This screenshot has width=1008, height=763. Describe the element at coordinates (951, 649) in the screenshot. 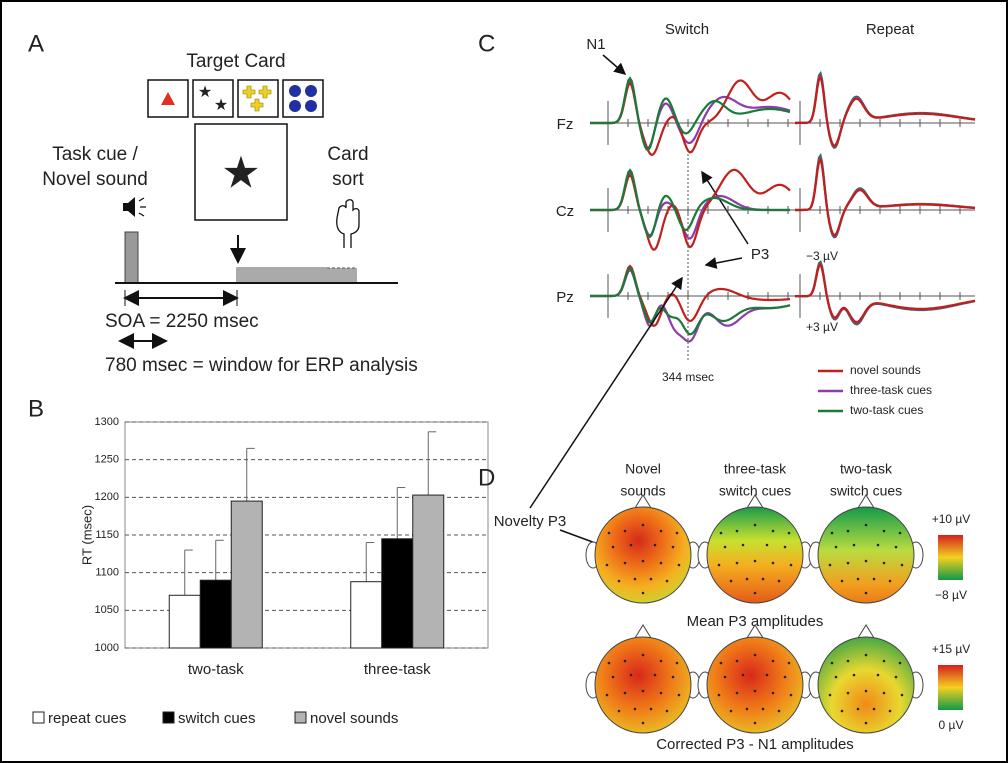

I see `scale-label: +15 µV` at that location.